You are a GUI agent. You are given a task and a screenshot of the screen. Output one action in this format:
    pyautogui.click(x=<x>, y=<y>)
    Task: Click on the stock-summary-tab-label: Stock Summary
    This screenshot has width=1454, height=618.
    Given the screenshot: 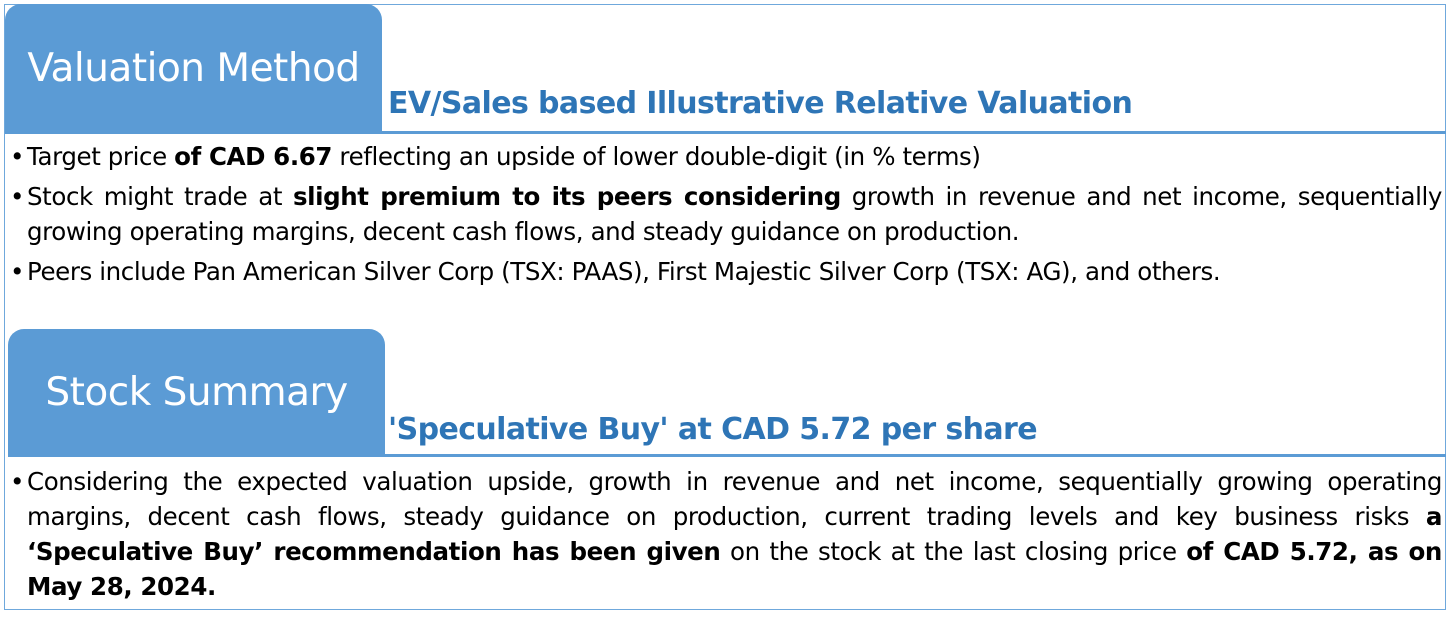 What is the action you would take?
    pyautogui.click(x=196, y=392)
    